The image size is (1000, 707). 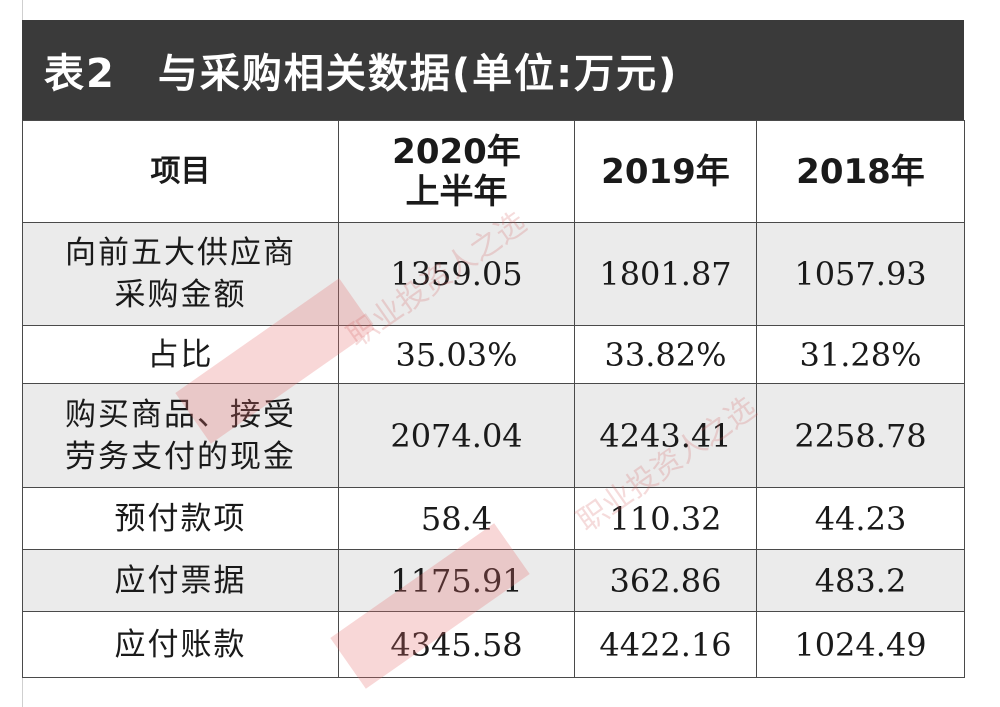 I want to click on table-row: 向前五大供应商 采购金额 1359.05 1801.87 1057.93, so click(x=493, y=274).